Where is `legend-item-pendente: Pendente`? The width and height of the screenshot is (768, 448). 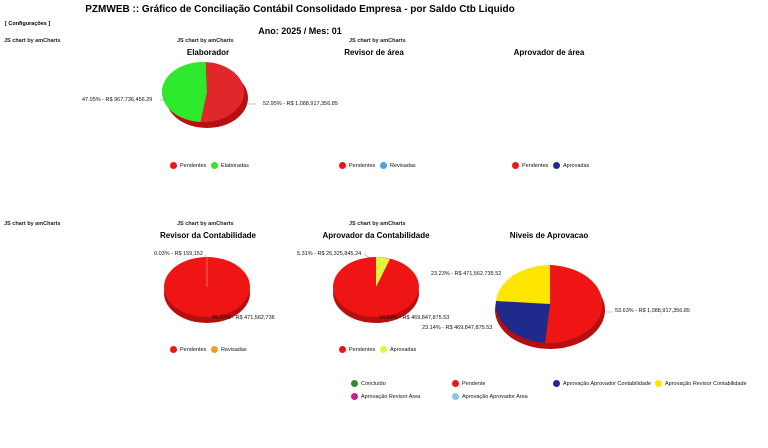 legend-item-pendente: Pendente is located at coordinates (469, 383).